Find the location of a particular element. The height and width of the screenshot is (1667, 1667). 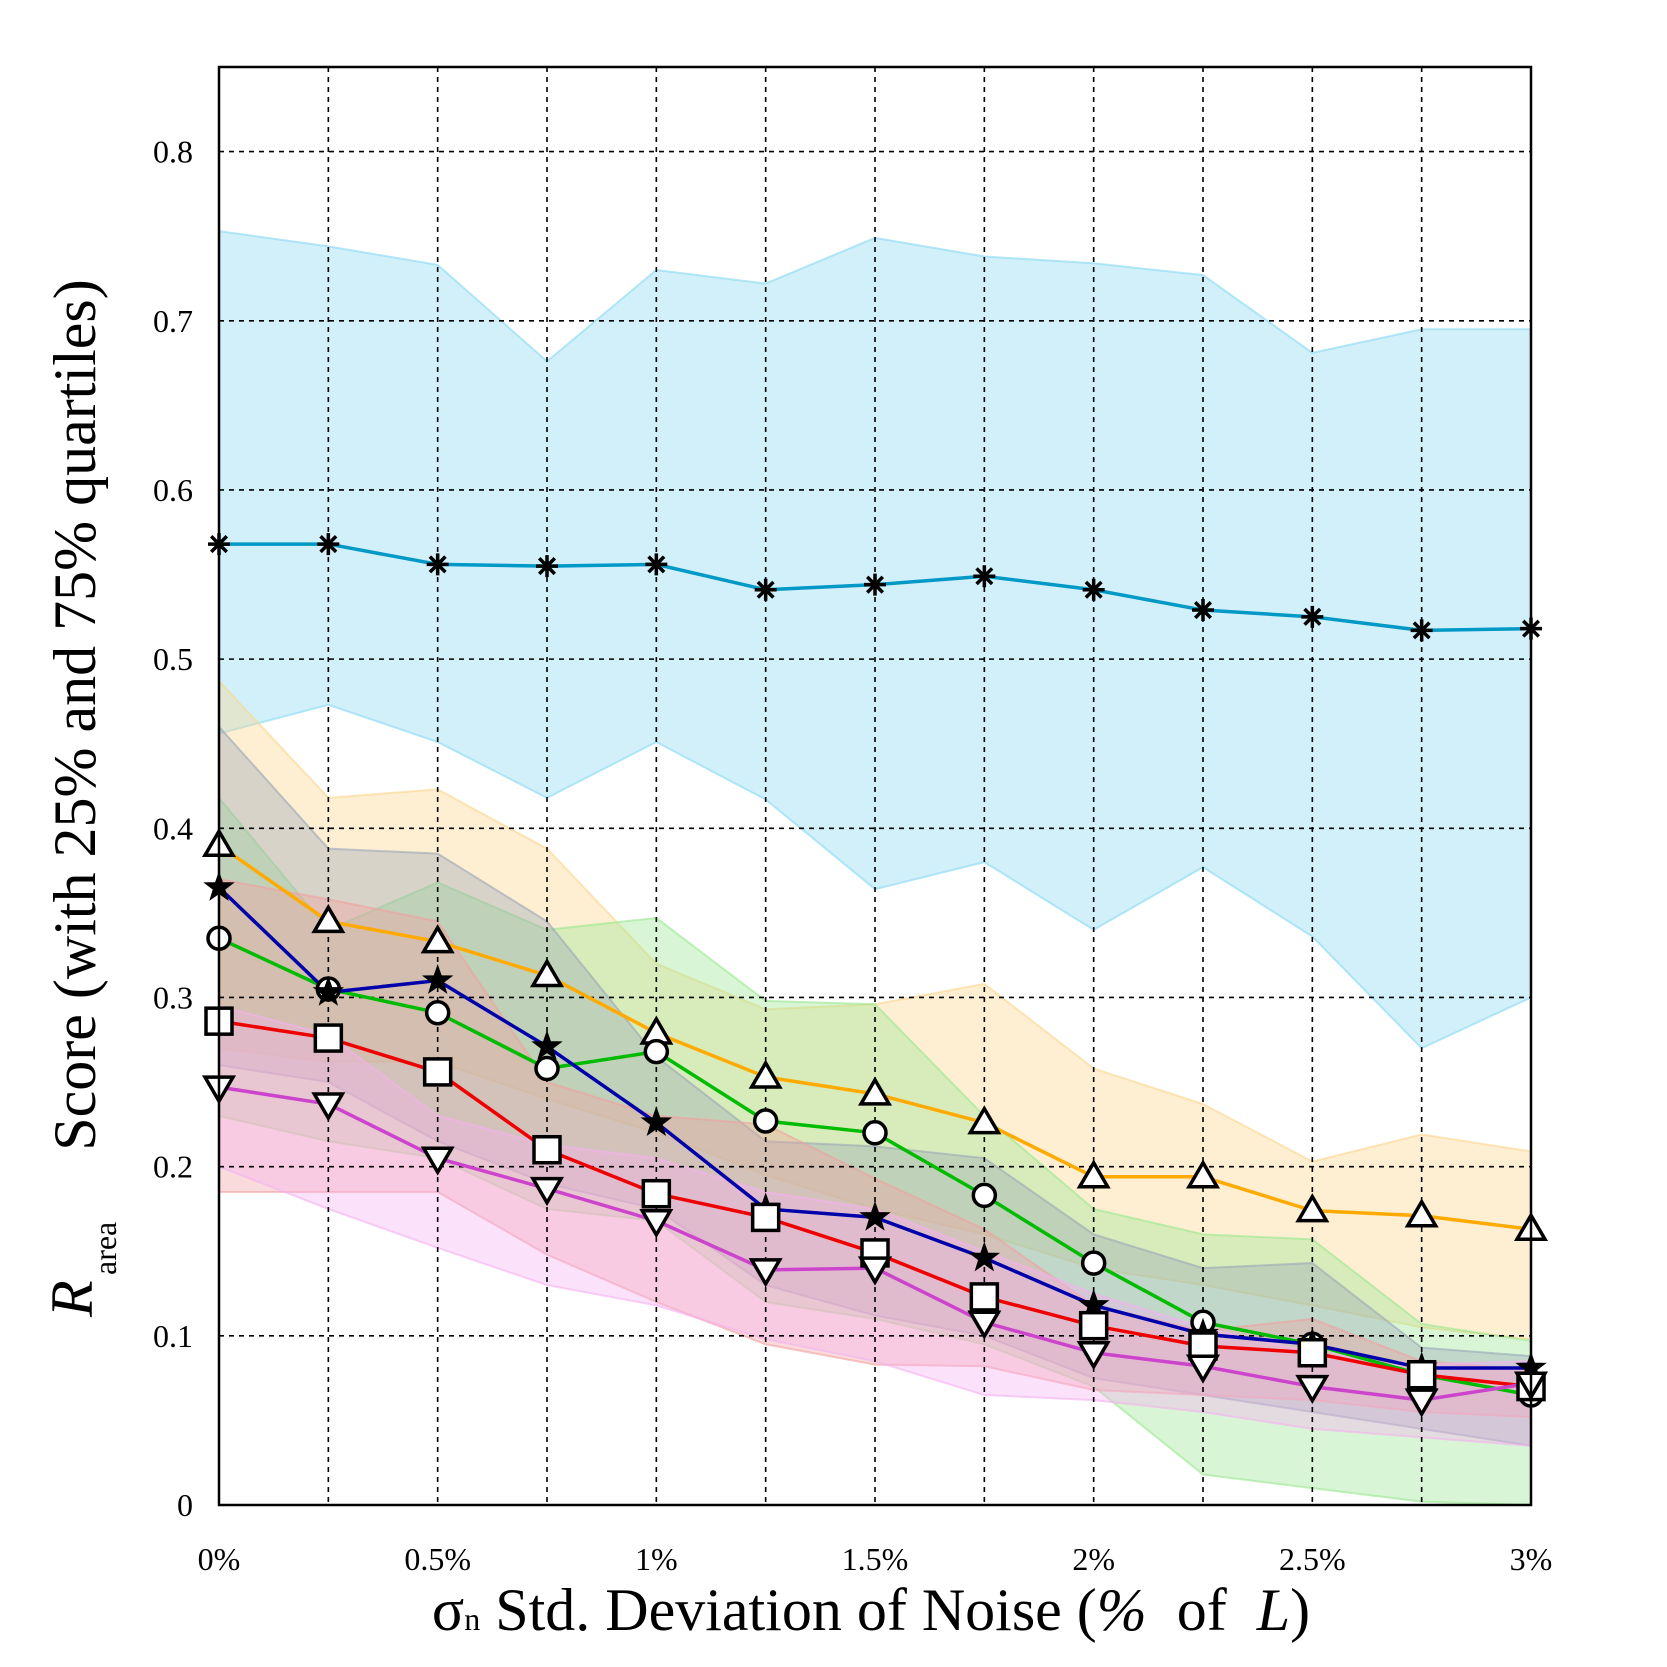

y-tick-label: 0.7 is located at coordinates (173, 321).